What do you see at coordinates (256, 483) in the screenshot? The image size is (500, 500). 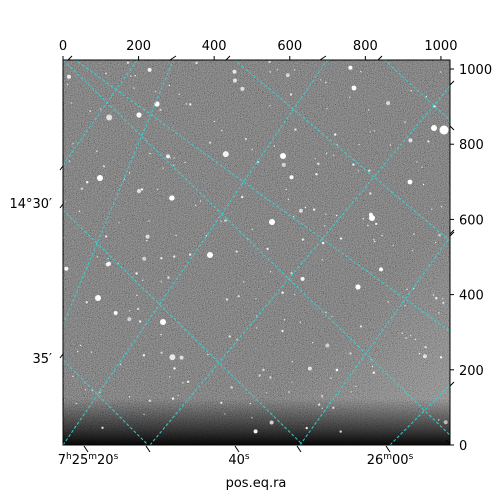 I see `x-axis-label: pos.eq.ra` at bounding box center [256, 483].